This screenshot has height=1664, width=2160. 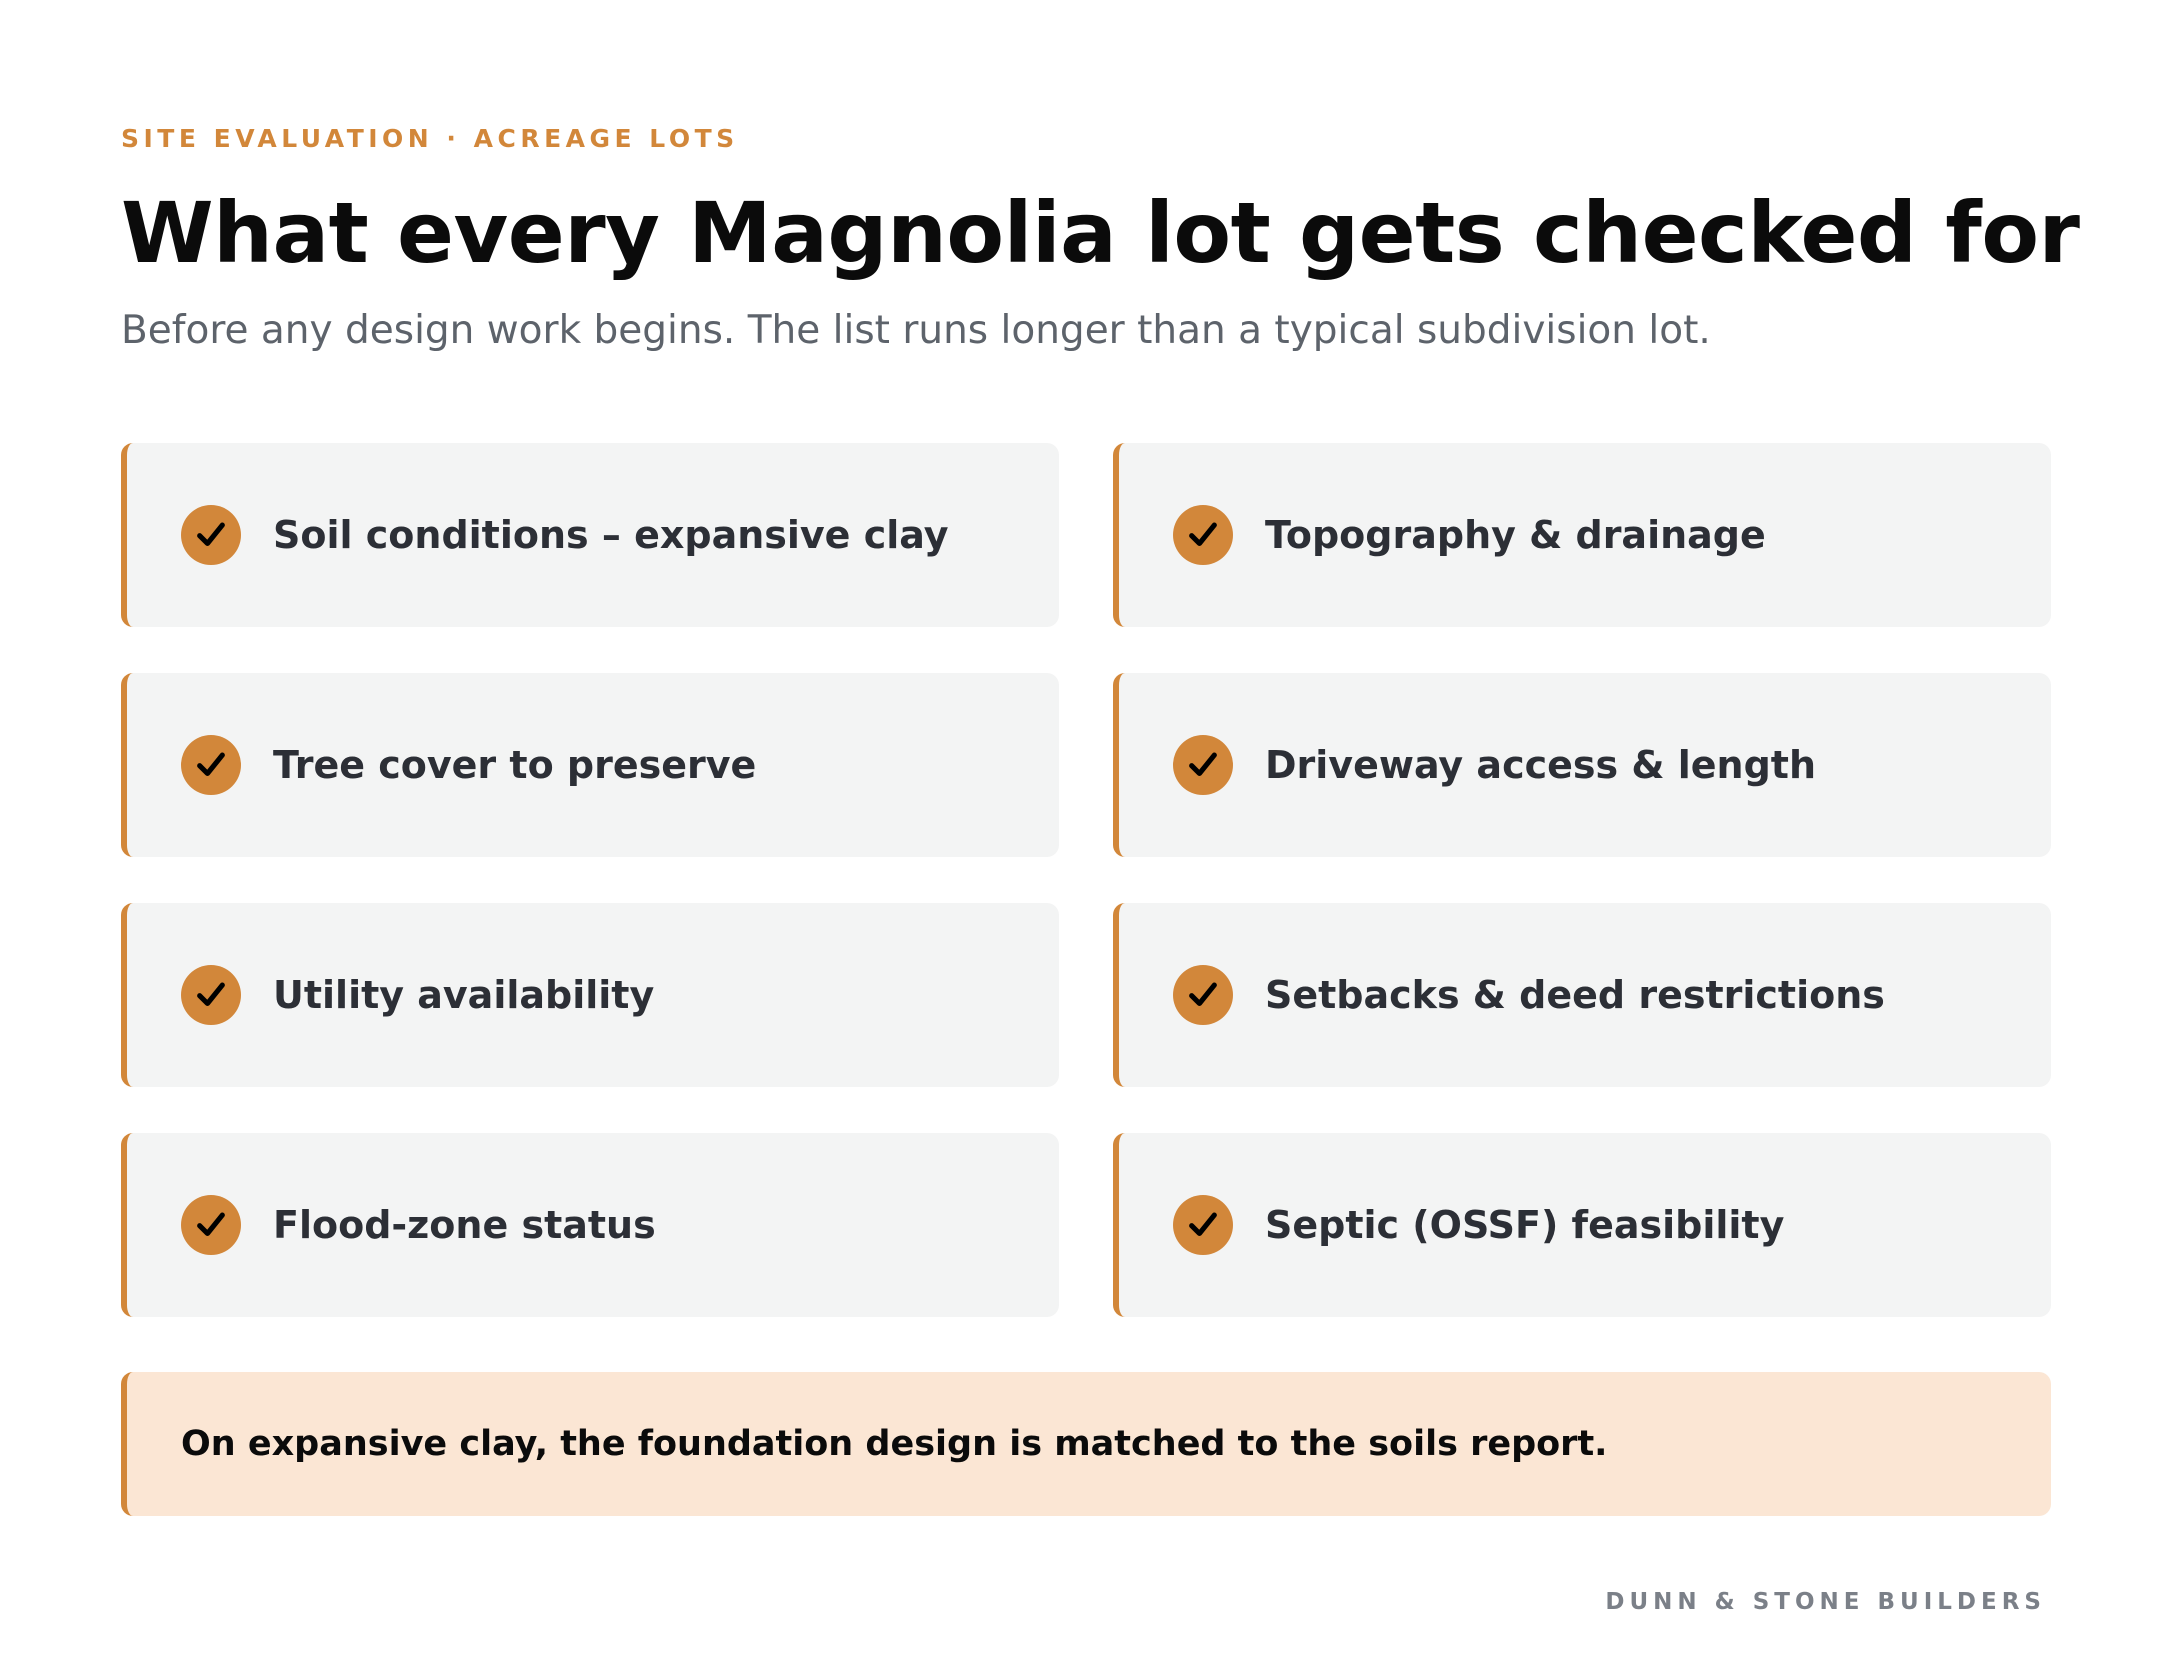 What do you see at coordinates (611, 535) in the screenshot?
I see `checklist-item-label: Soil conditions – expansive clay` at bounding box center [611, 535].